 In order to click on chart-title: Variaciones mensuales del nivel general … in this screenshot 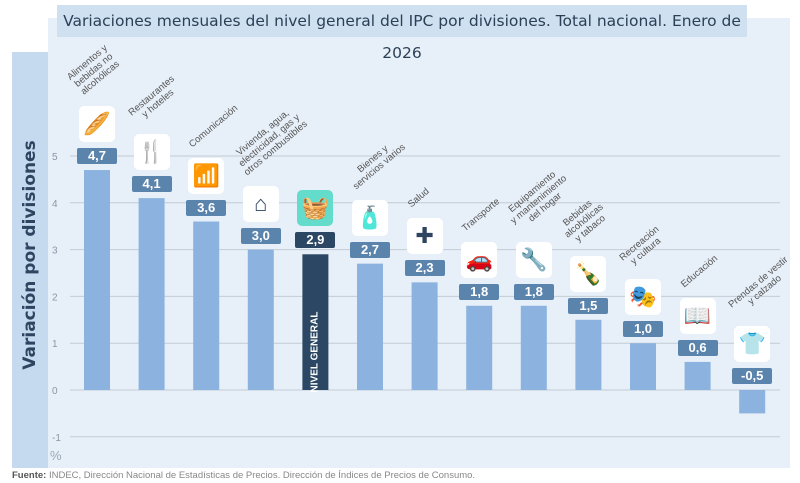, I will do `click(402, 33)`.